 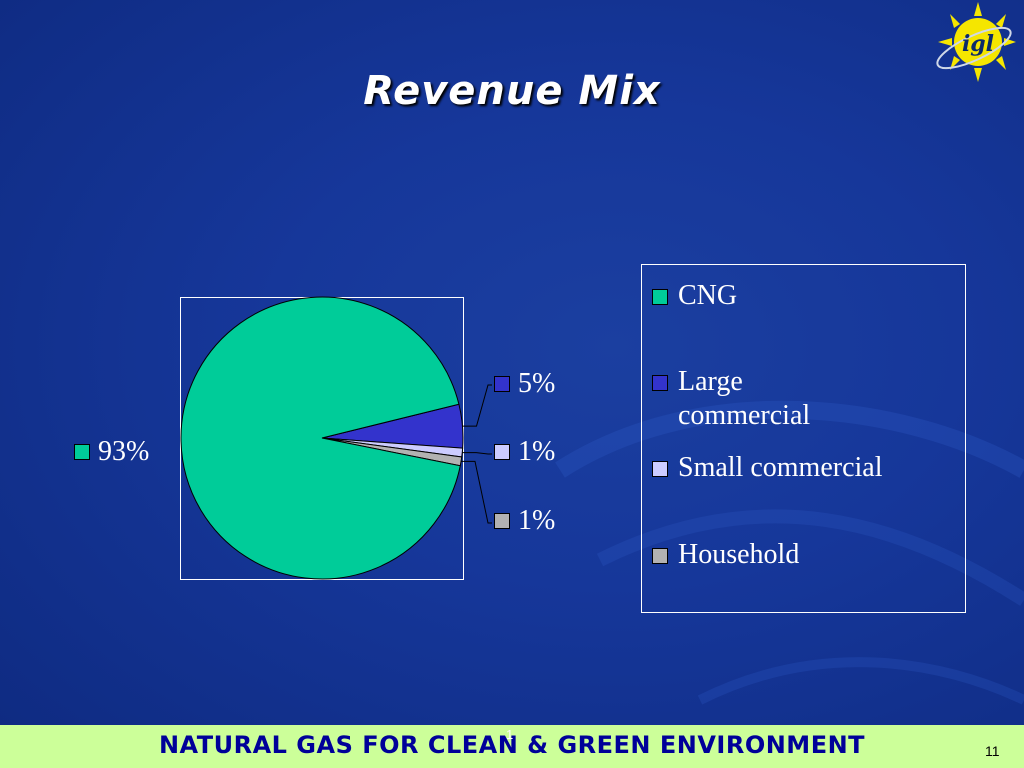 What do you see at coordinates (992, 751) in the screenshot?
I see `page-number: 11` at bounding box center [992, 751].